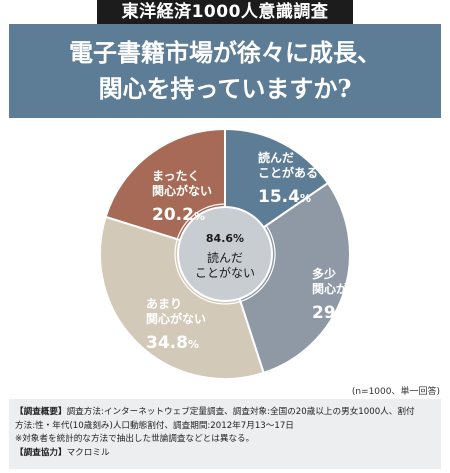 The width and height of the screenshot is (450, 473). What do you see at coordinates (176, 176) in the screenshot?
I see `slice-label-line1: まったく` at bounding box center [176, 176].